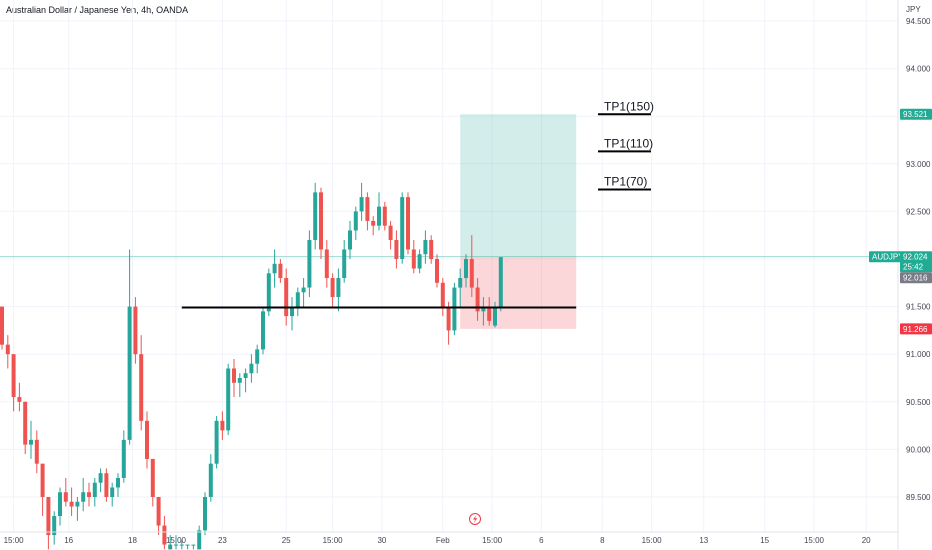 The height and width of the screenshot is (550, 932). Describe the element at coordinates (286, 540) in the screenshot. I see `time-tick-label: 25` at that location.